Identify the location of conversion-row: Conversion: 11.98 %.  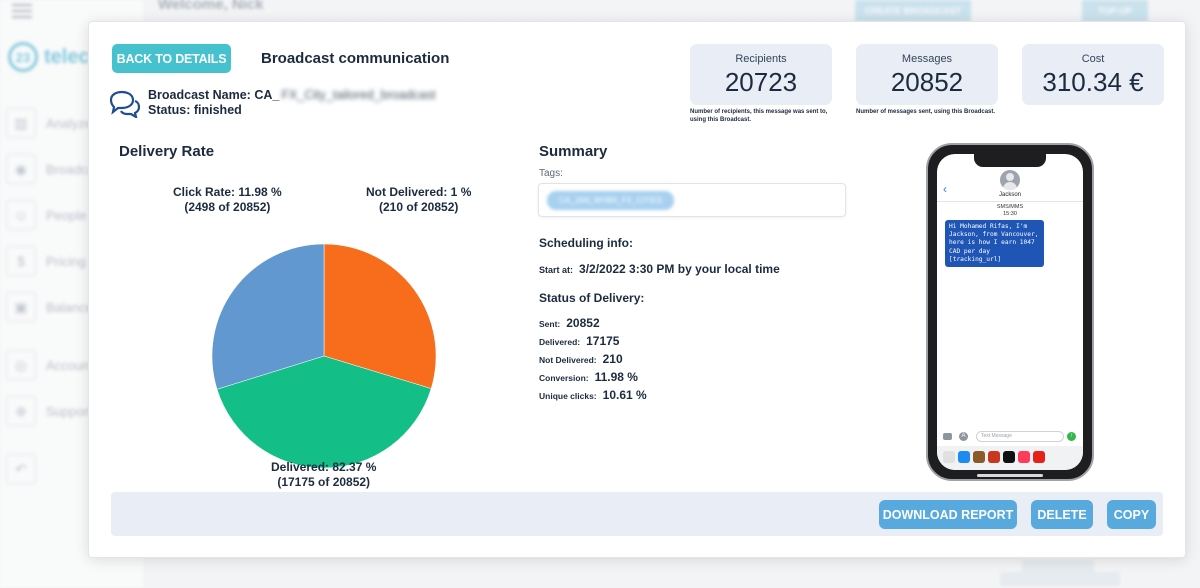
(588, 377).